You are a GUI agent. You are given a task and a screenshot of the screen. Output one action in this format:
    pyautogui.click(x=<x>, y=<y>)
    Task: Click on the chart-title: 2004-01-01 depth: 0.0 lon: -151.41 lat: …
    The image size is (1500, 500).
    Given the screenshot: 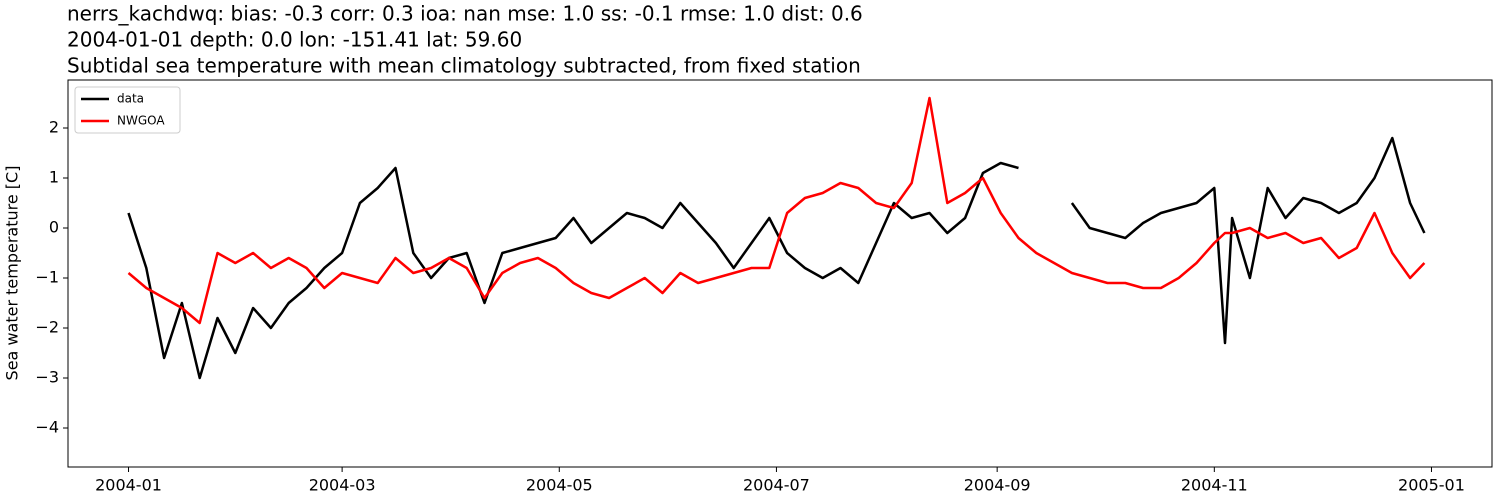 What is the action you would take?
    pyautogui.click(x=294, y=40)
    